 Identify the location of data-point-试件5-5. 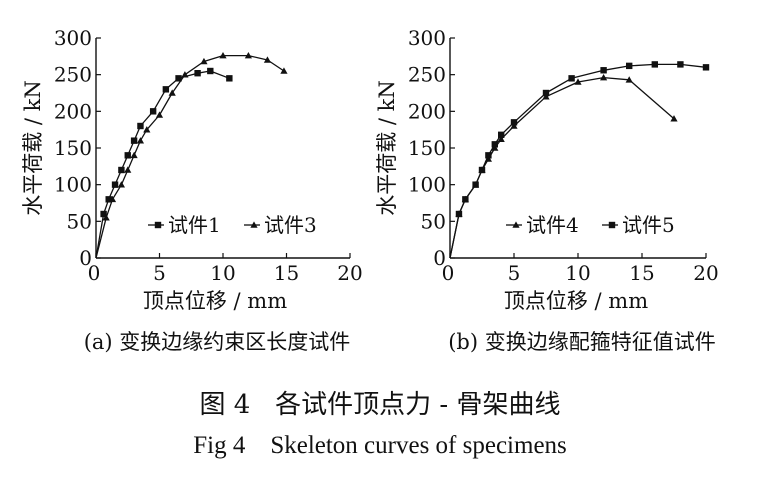
(488, 155).